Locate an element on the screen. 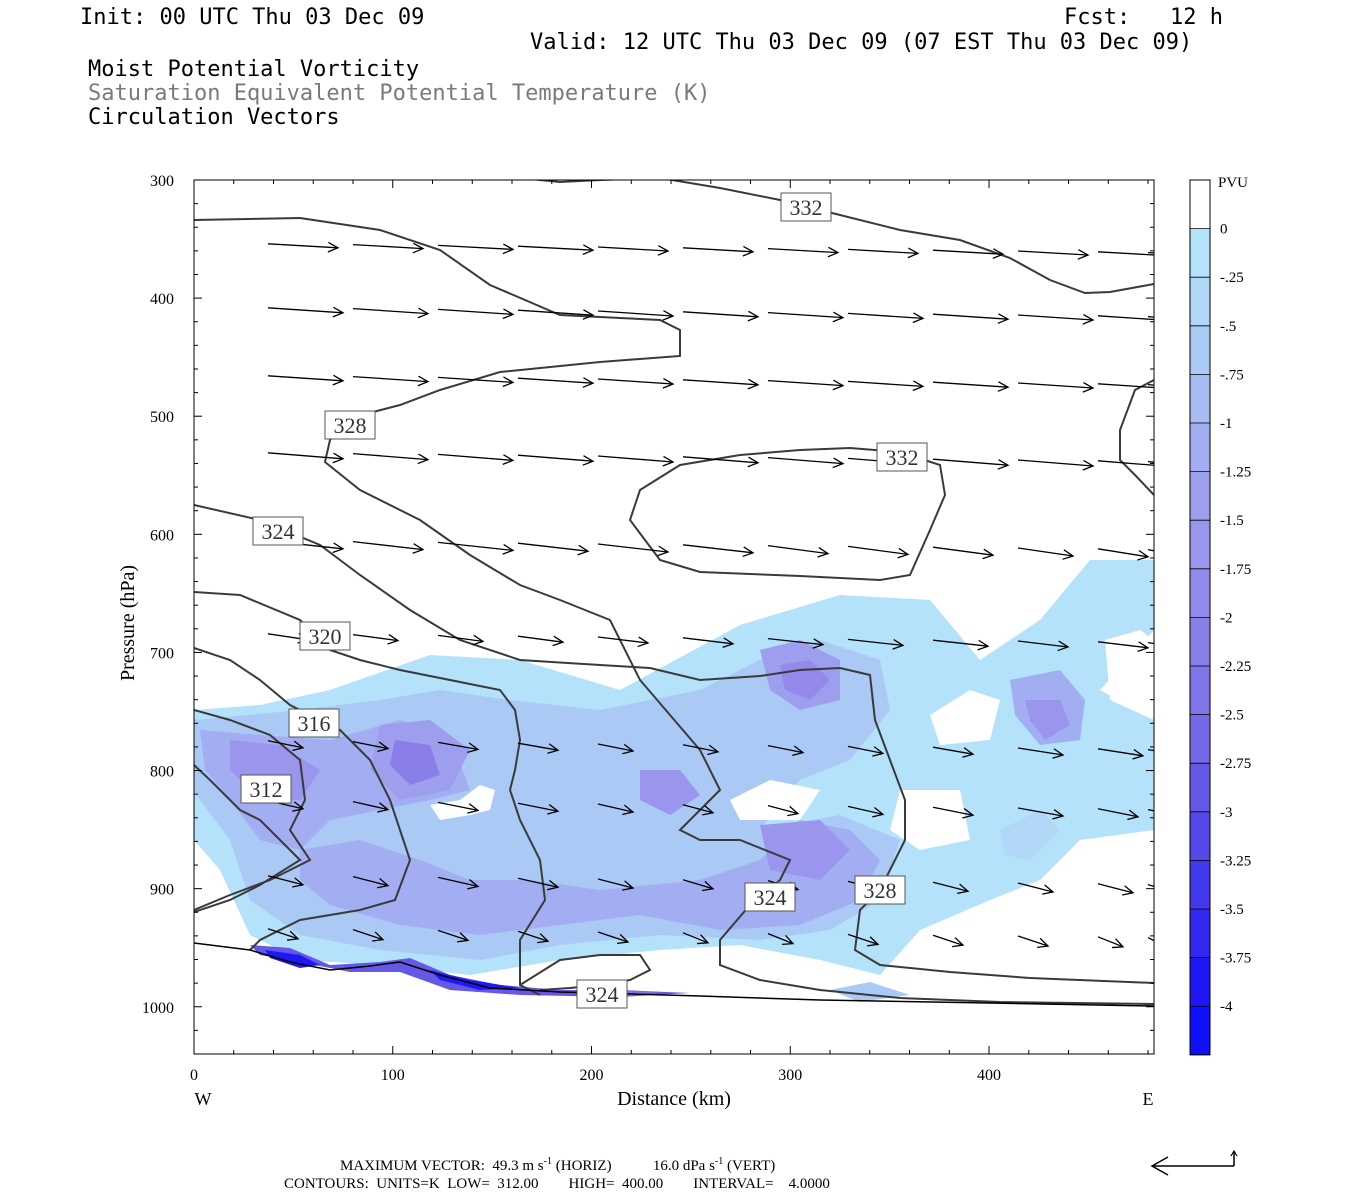 This screenshot has width=1350, height=1200. y-tick-label: 1000 is located at coordinates (158, 1008).